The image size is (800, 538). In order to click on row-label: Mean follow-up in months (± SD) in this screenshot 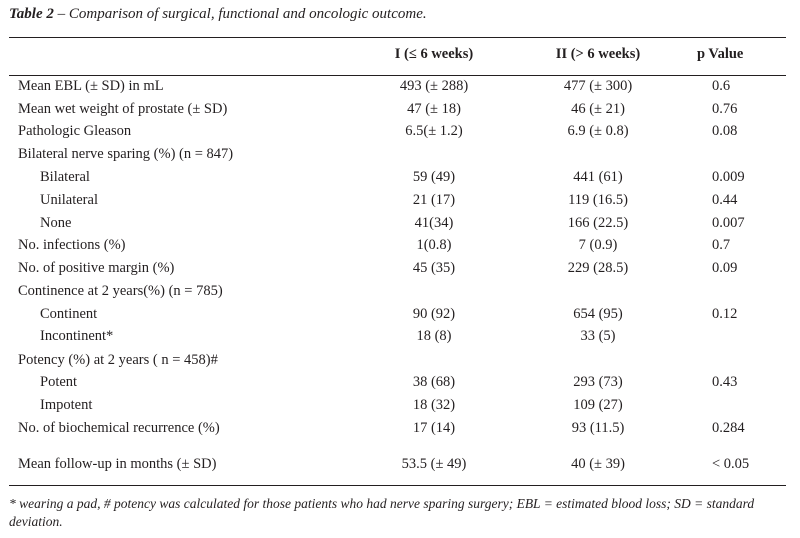, I will do `click(117, 464)`.